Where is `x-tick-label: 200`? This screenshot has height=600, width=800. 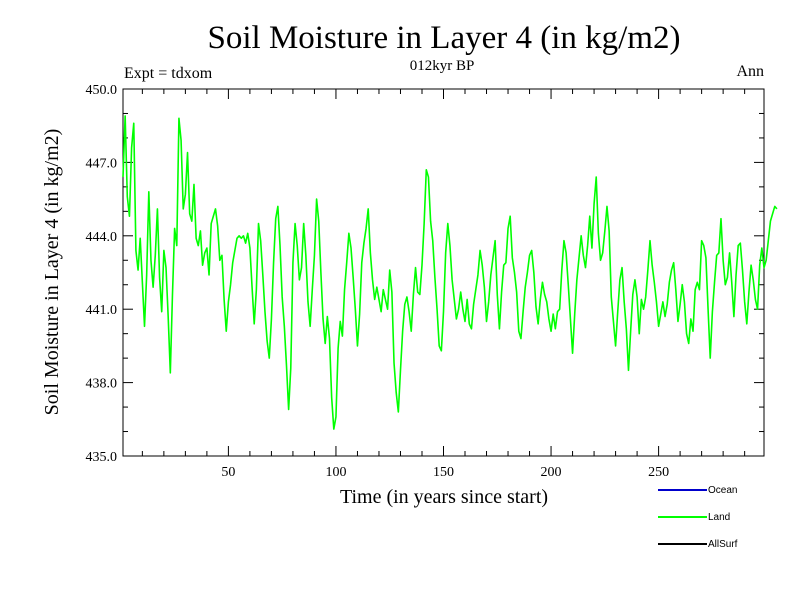
x-tick-label: 200 is located at coordinates (551, 472).